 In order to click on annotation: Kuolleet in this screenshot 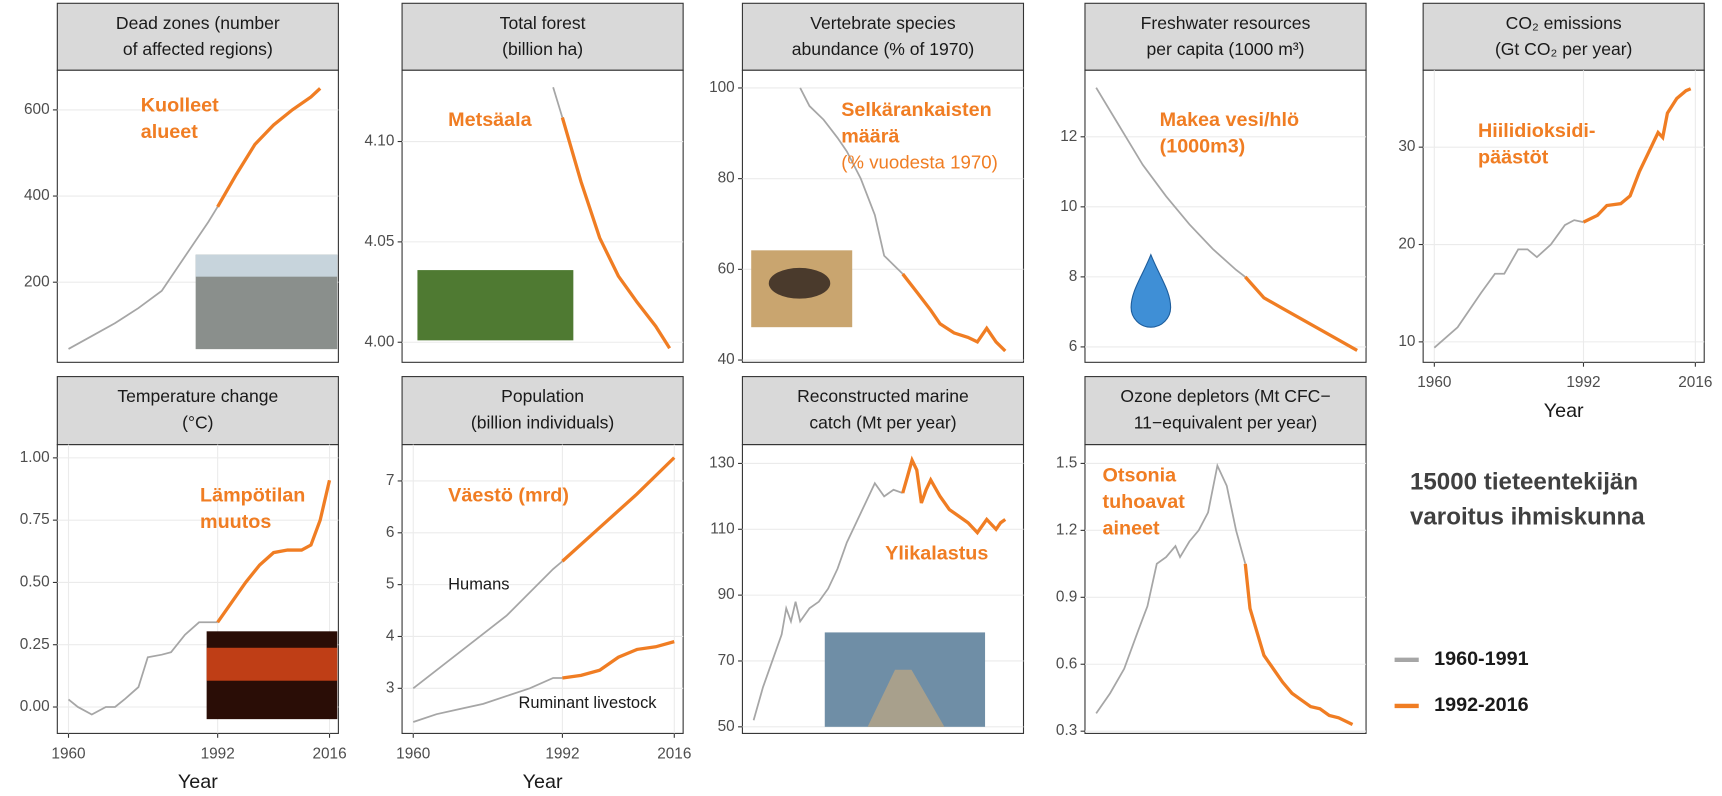, I will do `click(180, 106)`.